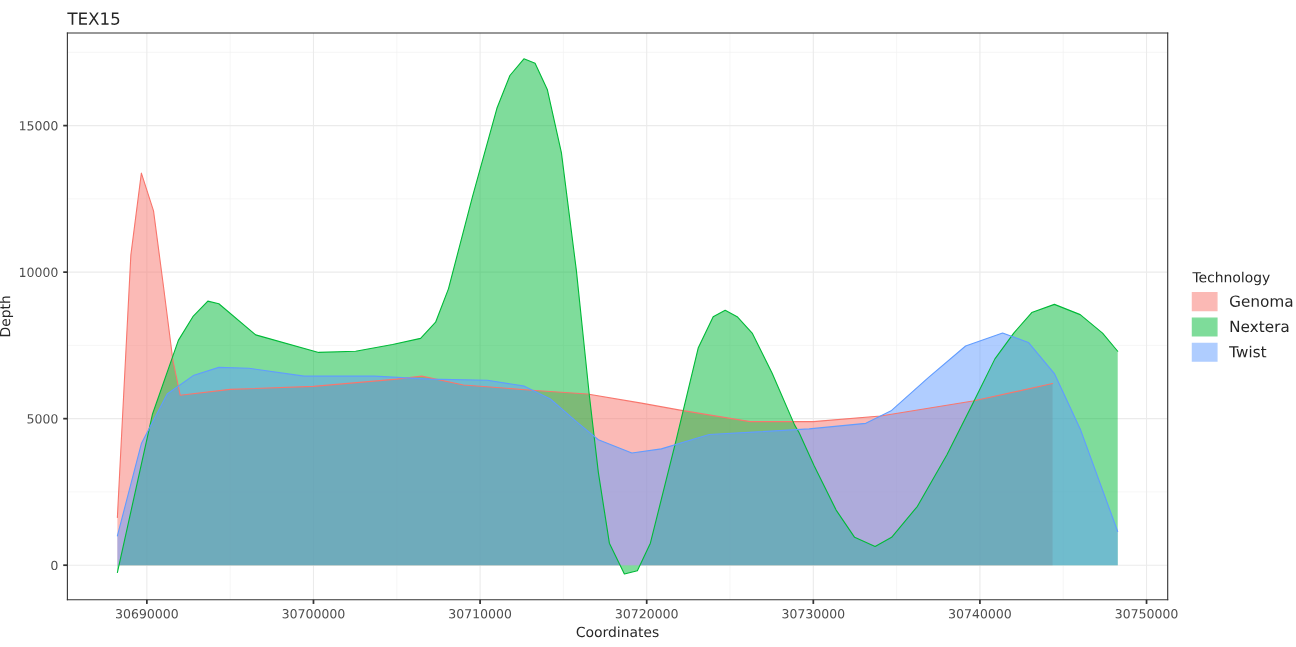 This screenshot has height=647, width=1296. What do you see at coordinates (1261, 301) in the screenshot?
I see `legend-label: Genoma` at bounding box center [1261, 301].